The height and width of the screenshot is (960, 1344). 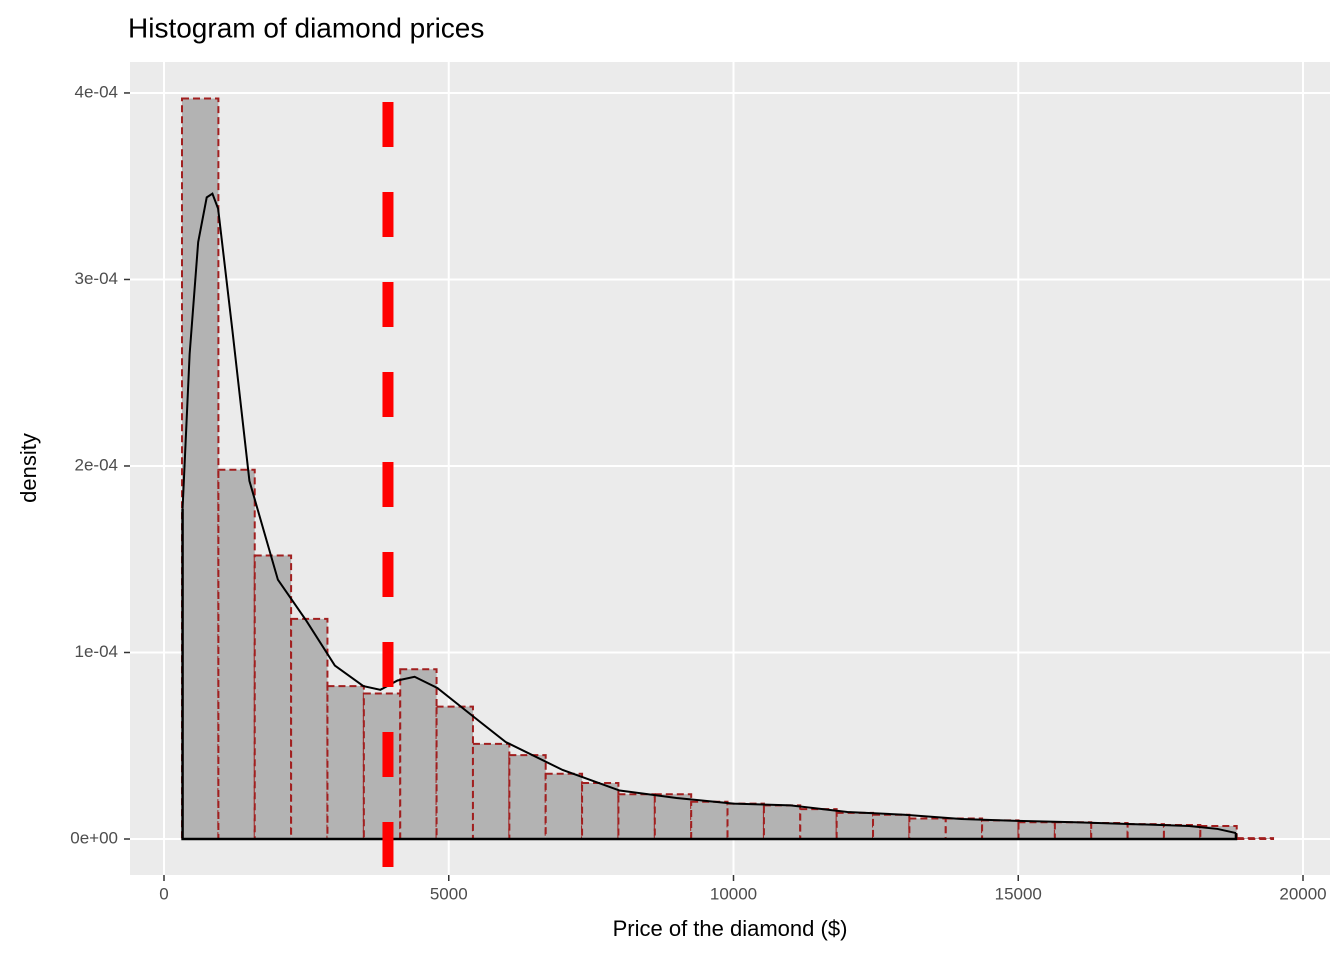 I want to click on x-tick-label: 15000, so click(x=1018, y=893).